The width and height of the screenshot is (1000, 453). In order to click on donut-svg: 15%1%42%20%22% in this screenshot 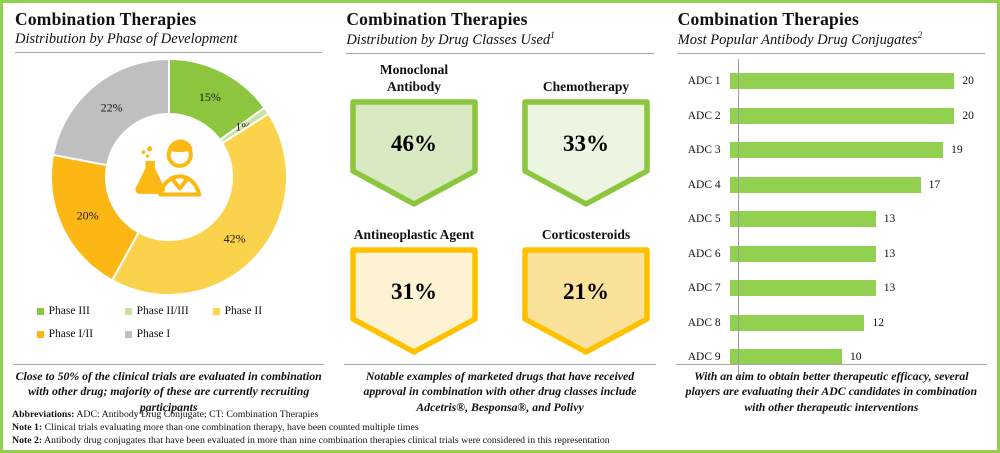, I will do `click(168, 176)`.